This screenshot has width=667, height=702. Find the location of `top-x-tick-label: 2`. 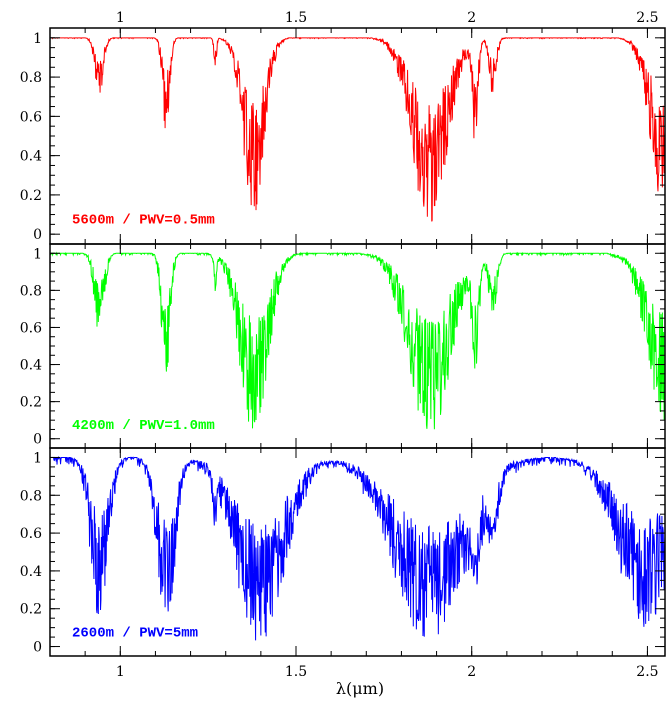

top-x-tick-label: 2 is located at coordinates (471, 18).